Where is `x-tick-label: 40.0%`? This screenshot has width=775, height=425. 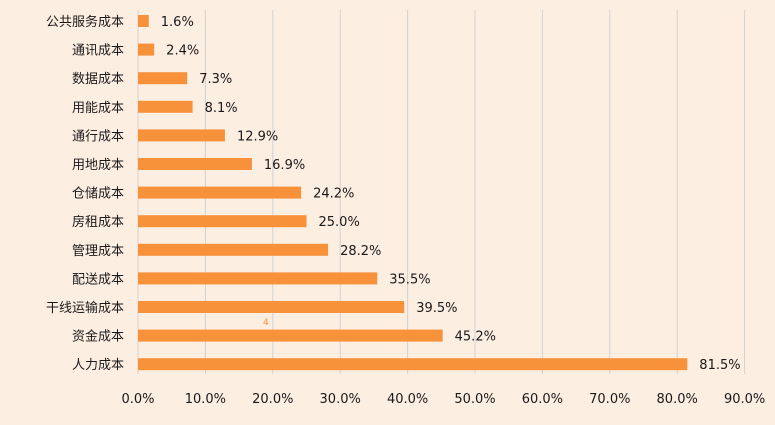
x-tick-label: 40.0% is located at coordinates (407, 399).